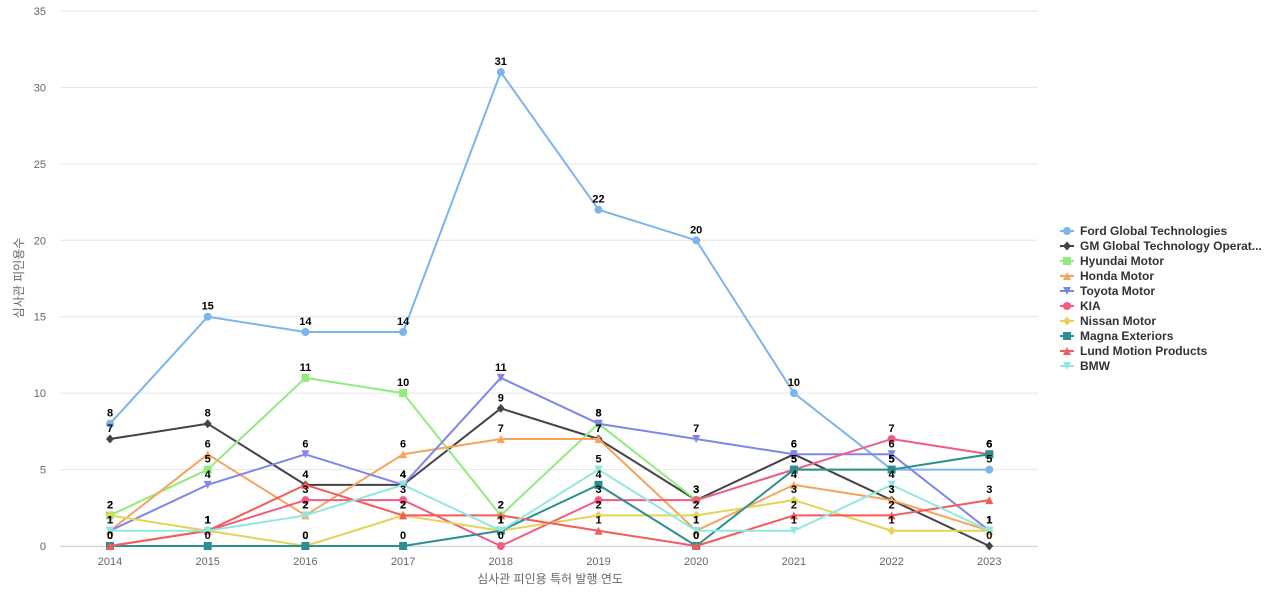 The height and width of the screenshot is (600, 1280). What do you see at coordinates (1108, 321) in the screenshot?
I see `legend-item: Nissan Motor` at bounding box center [1108, 321].